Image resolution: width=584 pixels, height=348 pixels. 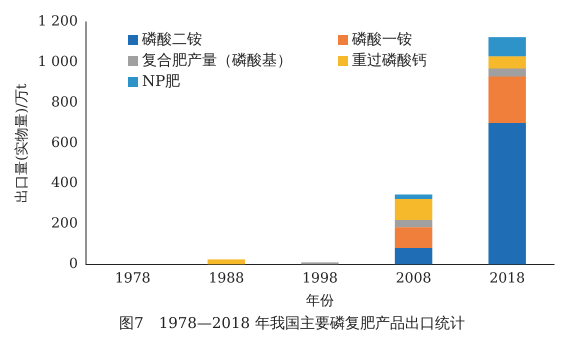 I want to click on x-tick-label: 1998, so click(x=320, y=278).